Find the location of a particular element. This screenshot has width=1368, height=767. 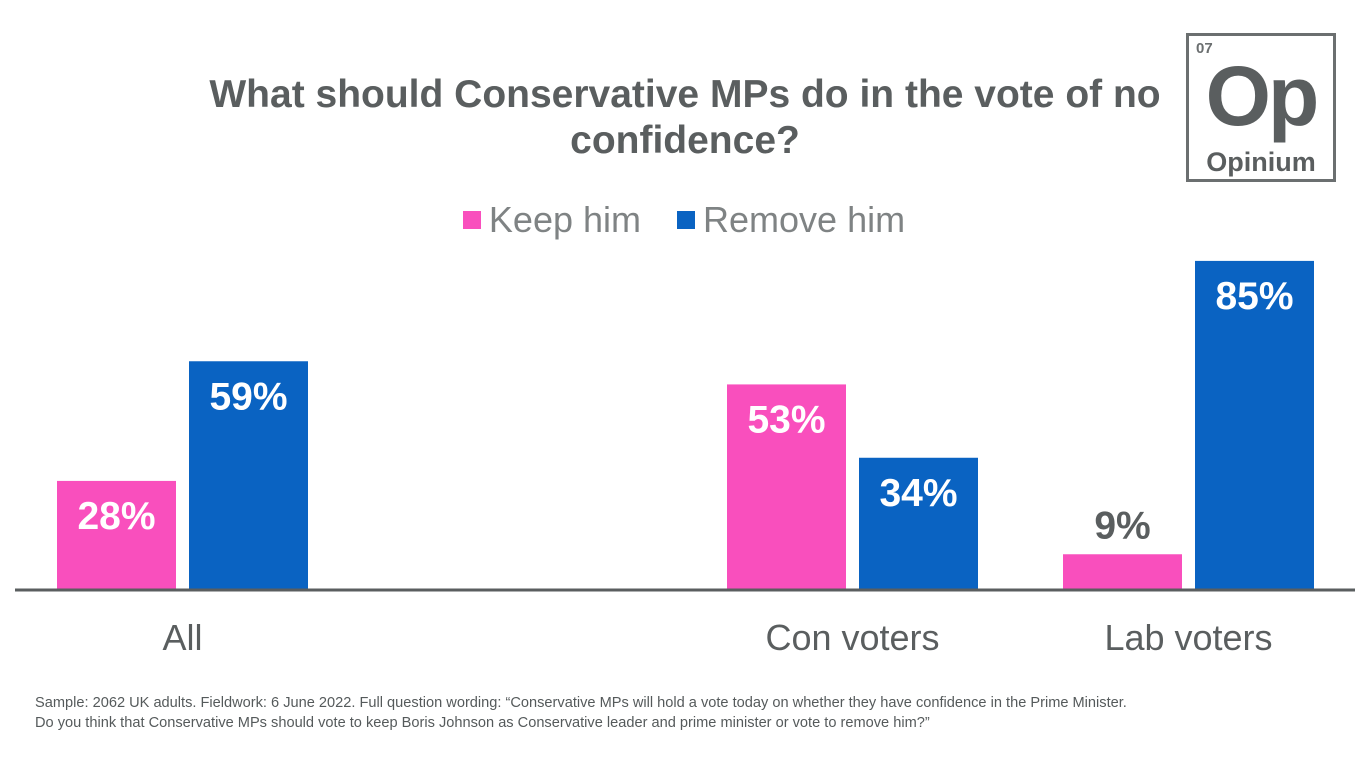

data-label: 9% is located at coordinates (1122, 525).